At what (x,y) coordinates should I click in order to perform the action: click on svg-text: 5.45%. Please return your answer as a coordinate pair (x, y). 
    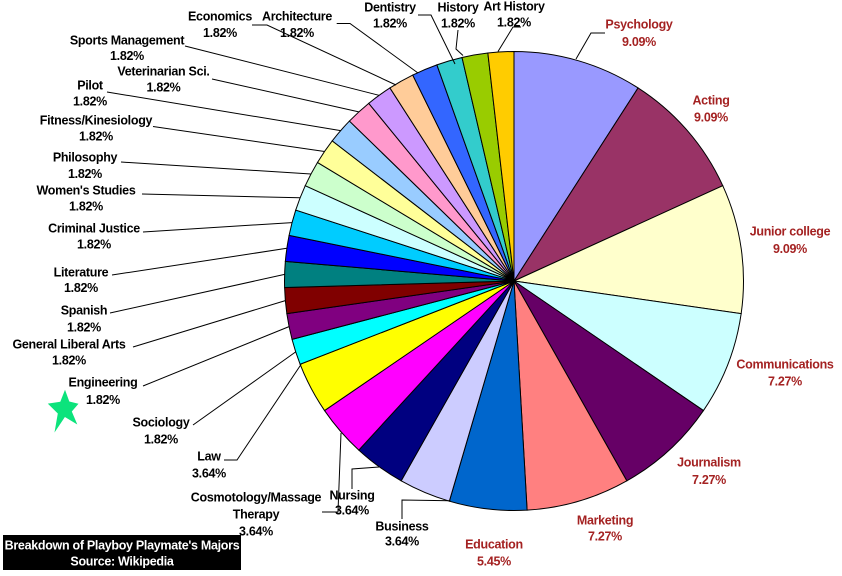
    Looking at the image, I should click on (494, 562).